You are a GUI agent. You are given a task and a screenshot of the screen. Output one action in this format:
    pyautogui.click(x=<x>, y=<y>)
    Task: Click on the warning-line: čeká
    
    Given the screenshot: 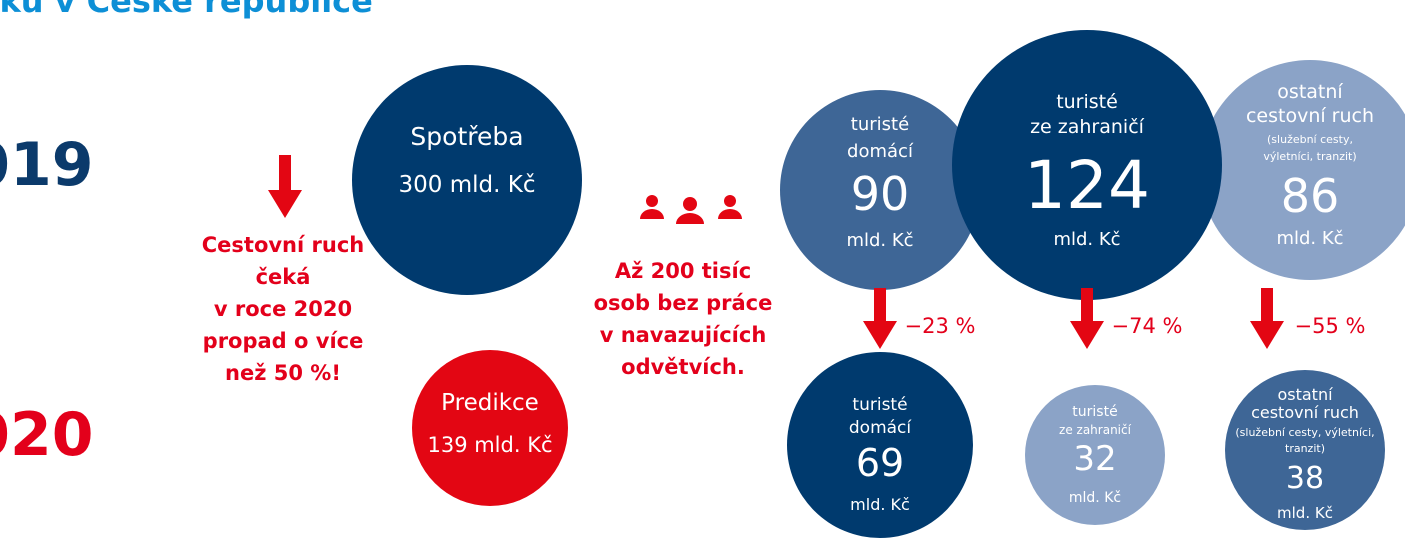 What is the action you would take?
    pyautogui.click(x=283, y=277)
    